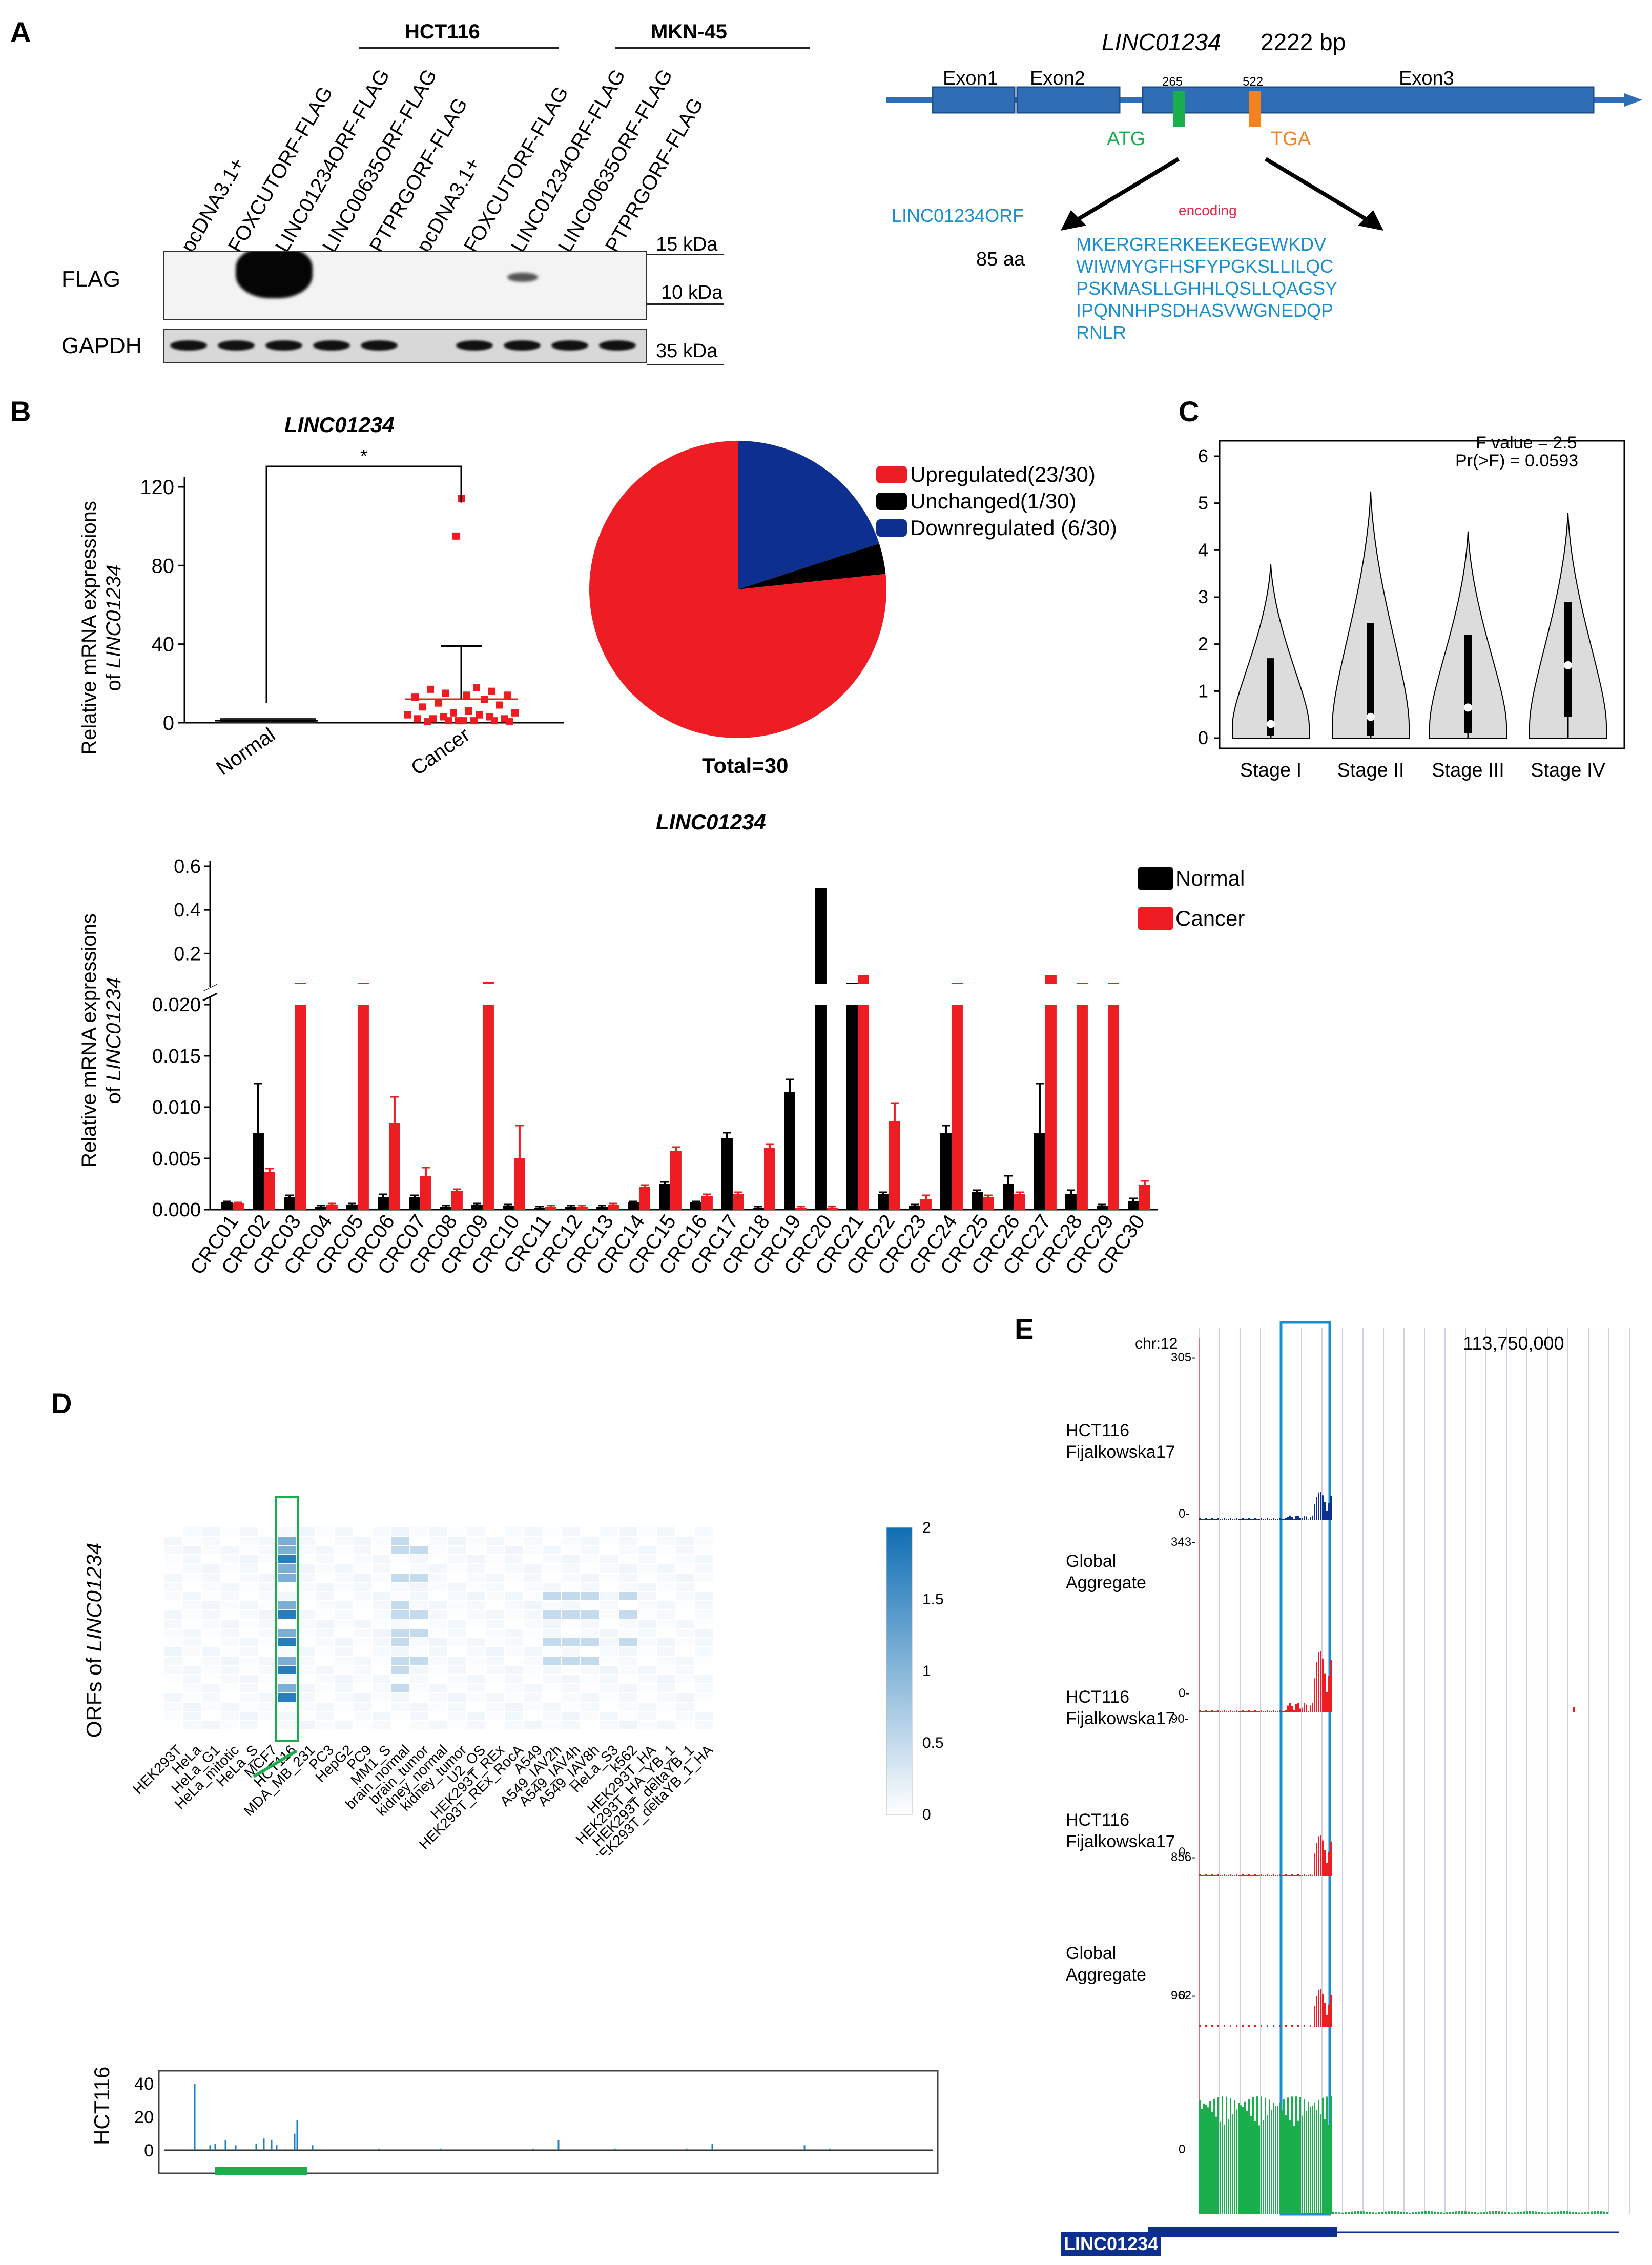  Describe the element at coordinates (808, 515) in the screenshot. I see `pie-slice-downregulated` at that location.